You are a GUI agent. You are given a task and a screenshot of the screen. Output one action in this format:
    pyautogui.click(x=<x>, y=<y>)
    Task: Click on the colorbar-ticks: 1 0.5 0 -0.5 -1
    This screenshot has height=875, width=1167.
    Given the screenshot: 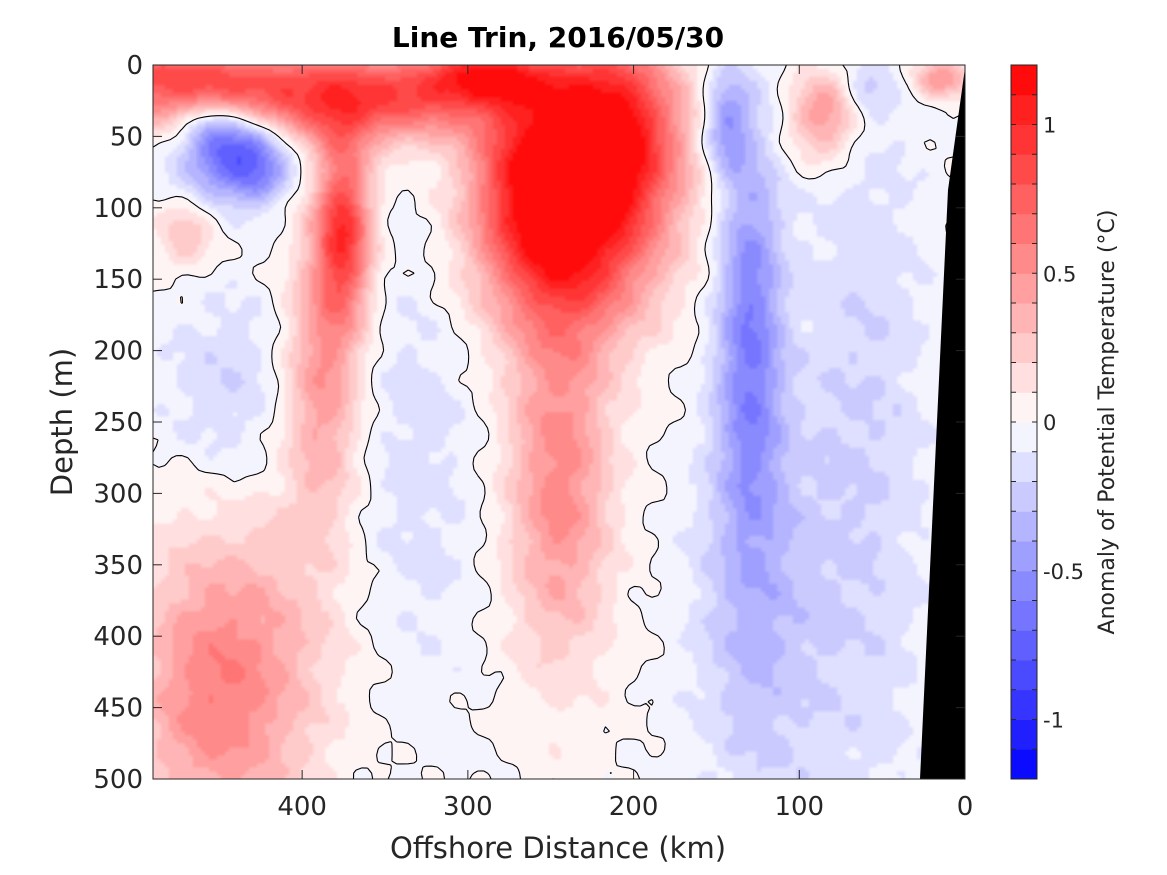 What is the action you would take?
    pyautogui.click(x=1047, y=422)
    